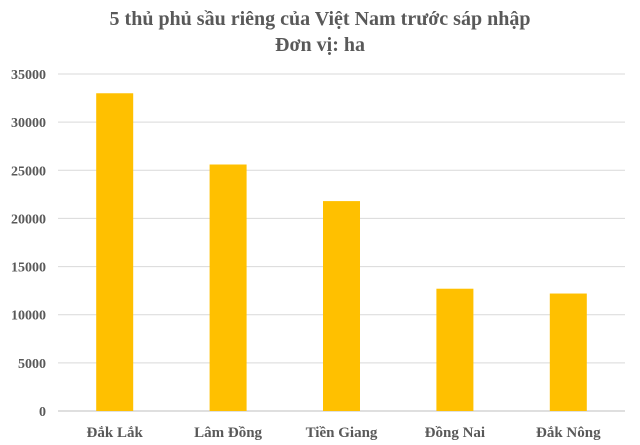 The height and width of the screenshot is (445, 640). What do you see at coordinates (28, 316) in the screenshot?
I see `y-tick-label: 10000` at bounding box center [28, 316].